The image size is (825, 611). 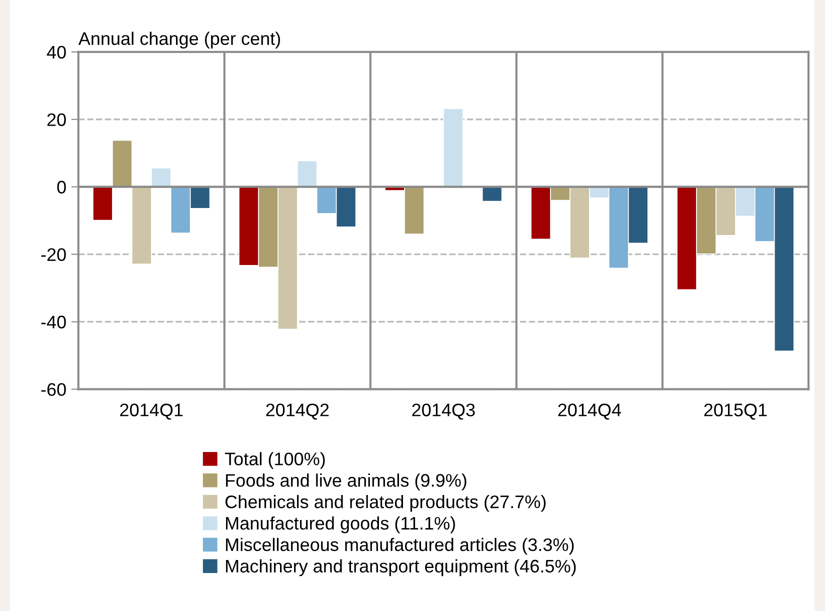 I want to click on x-tick-label: 2015Q1, so click(x=735, y=412).